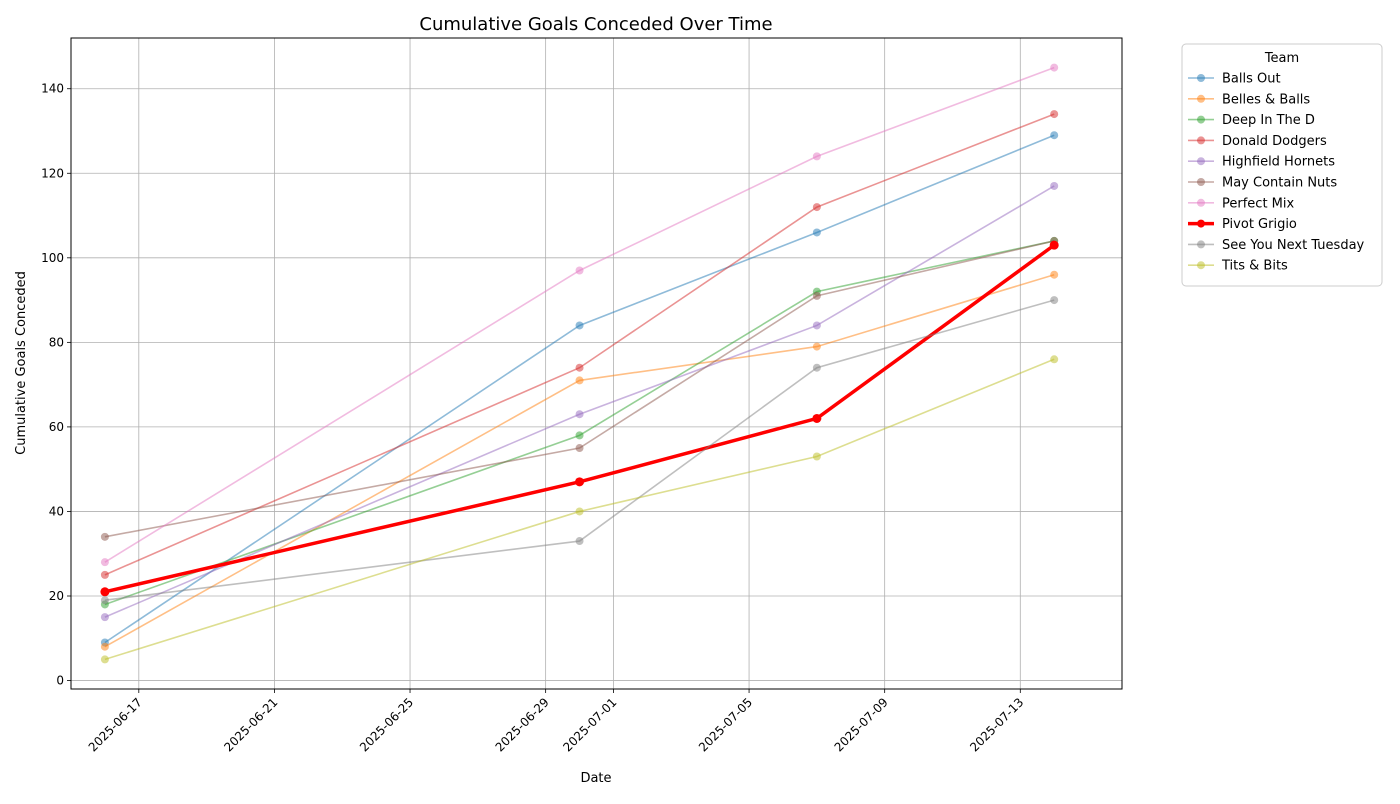  I want to click on x-tick-label: 2025-06-29, so click(522, 724).